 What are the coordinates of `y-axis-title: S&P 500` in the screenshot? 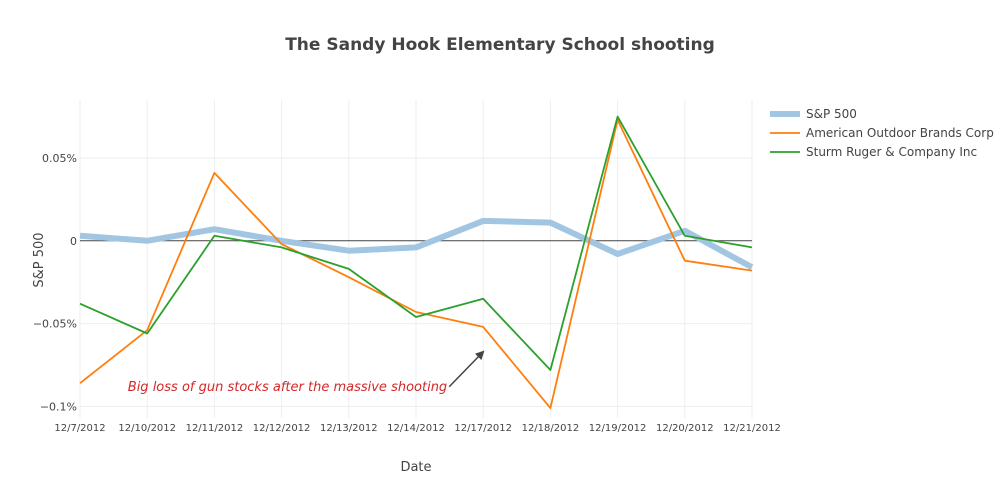 It's located at (39, 259).